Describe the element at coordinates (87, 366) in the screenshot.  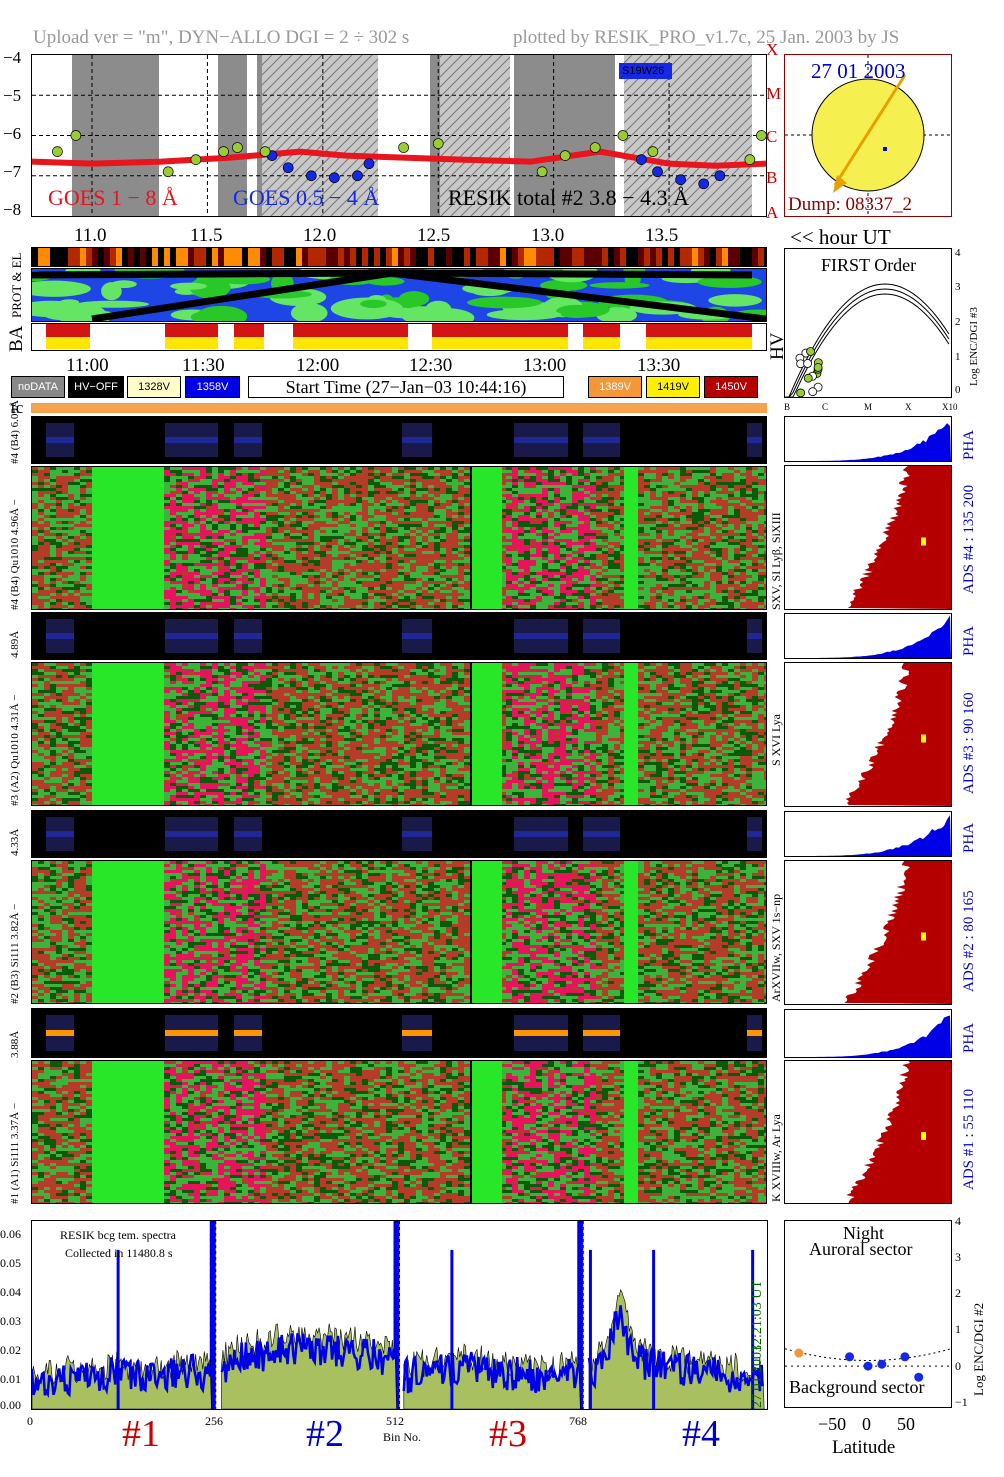
I see `time-tick: 11:00` at that location.